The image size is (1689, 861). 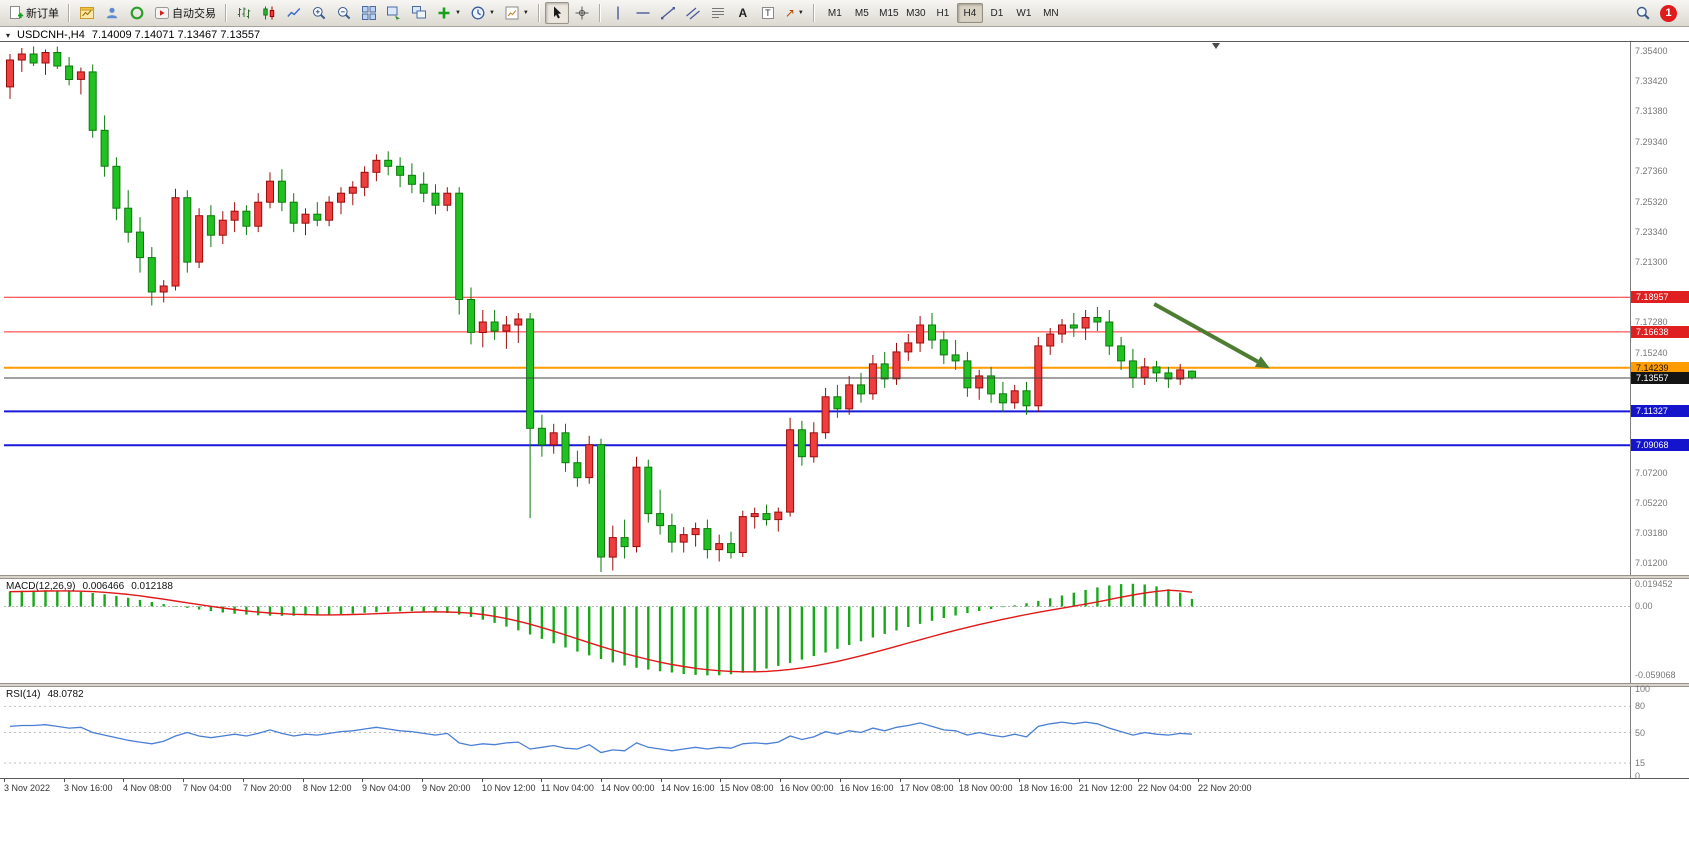 I want to click on chart-title: USDCNH-,H4, so click(x=51, y=35).